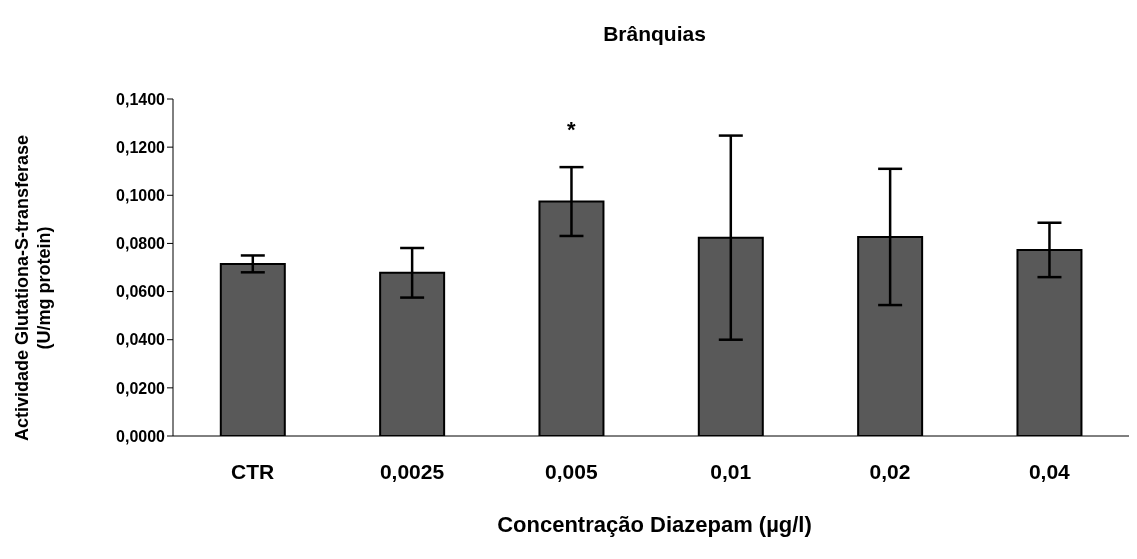 The image size is (1137, 559). Describe the element at coordinates (572, 130) in the screenshot. I see `annotation: *` at that location.